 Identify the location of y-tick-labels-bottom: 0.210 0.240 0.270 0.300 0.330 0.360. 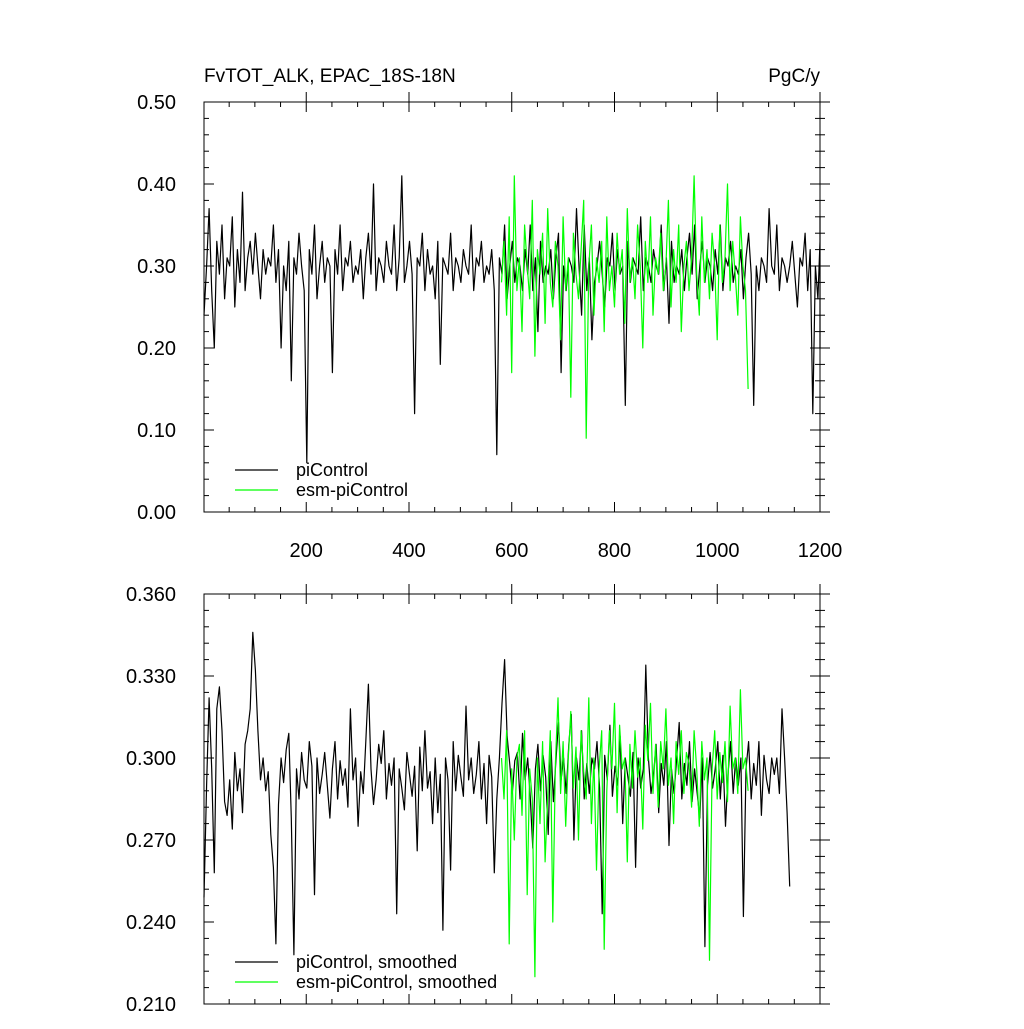
(151, 800).